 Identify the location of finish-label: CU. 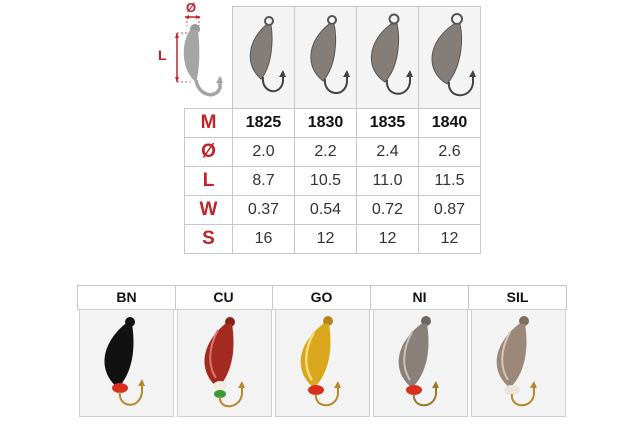
(224, 297).